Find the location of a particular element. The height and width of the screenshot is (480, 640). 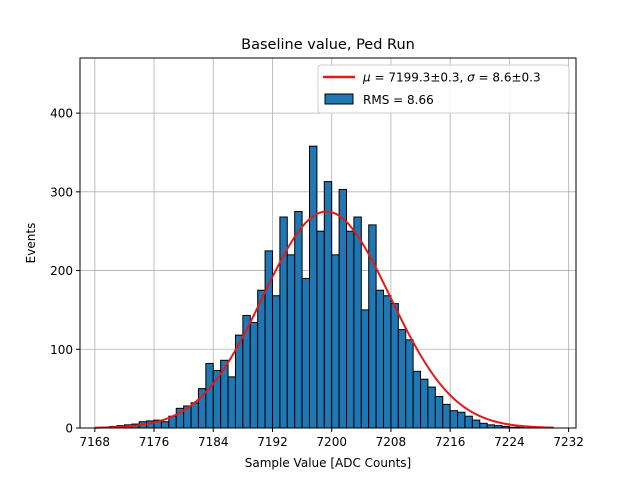

legend-sigma-symbol: σ is located at coordinates (471, 78).